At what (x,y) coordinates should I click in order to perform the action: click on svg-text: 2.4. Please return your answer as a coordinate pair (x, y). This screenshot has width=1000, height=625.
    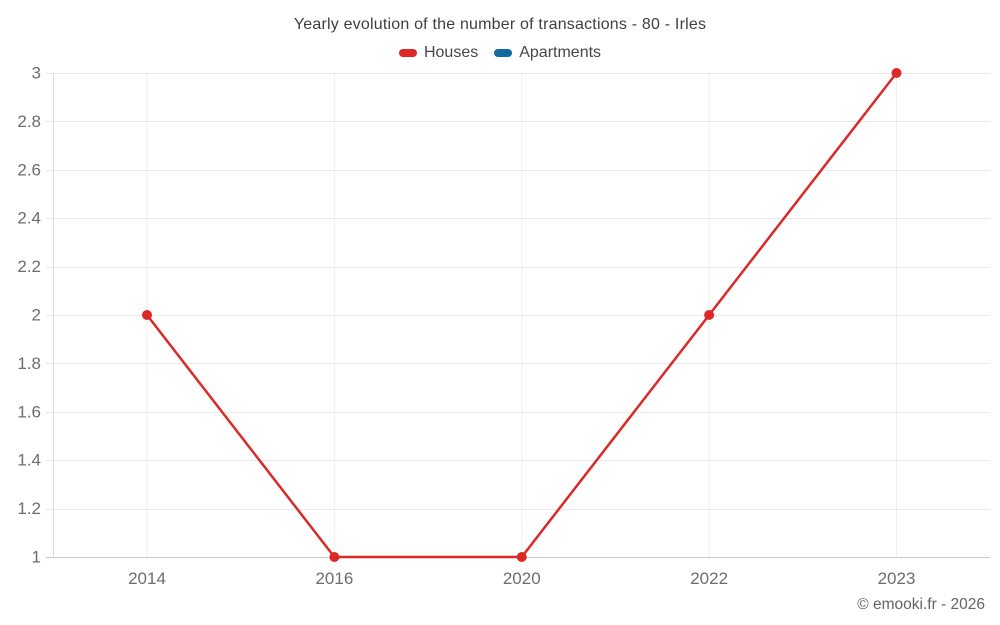
    Looking at the image, I should click on (29, 218).